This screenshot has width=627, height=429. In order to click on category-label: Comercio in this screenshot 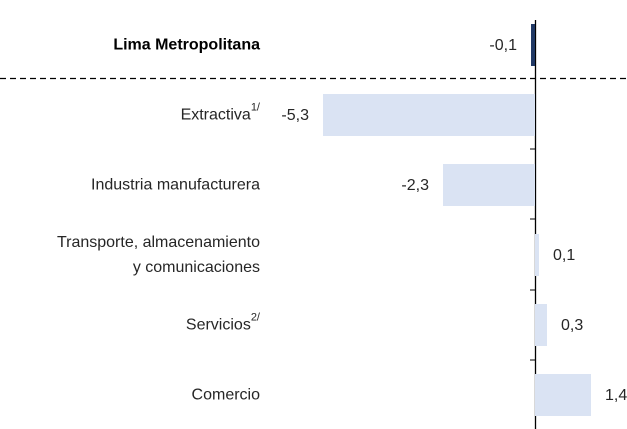, I will do `click(130, 395)`.